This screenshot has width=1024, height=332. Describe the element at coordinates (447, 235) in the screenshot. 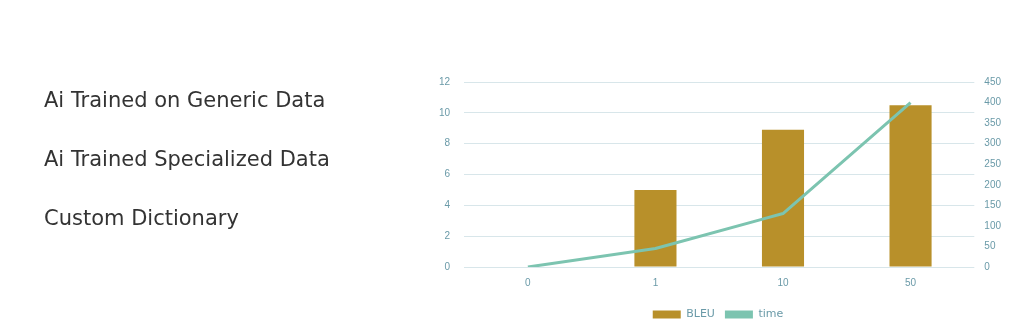

I see `y-tick-label: 2` at that location.